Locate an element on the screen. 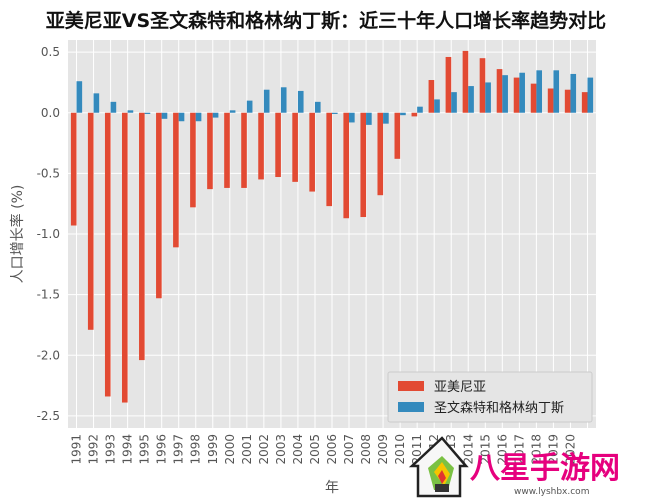  legend-label: 圣文森特和格林纳丁斯 is located at coordinates (499, 408).